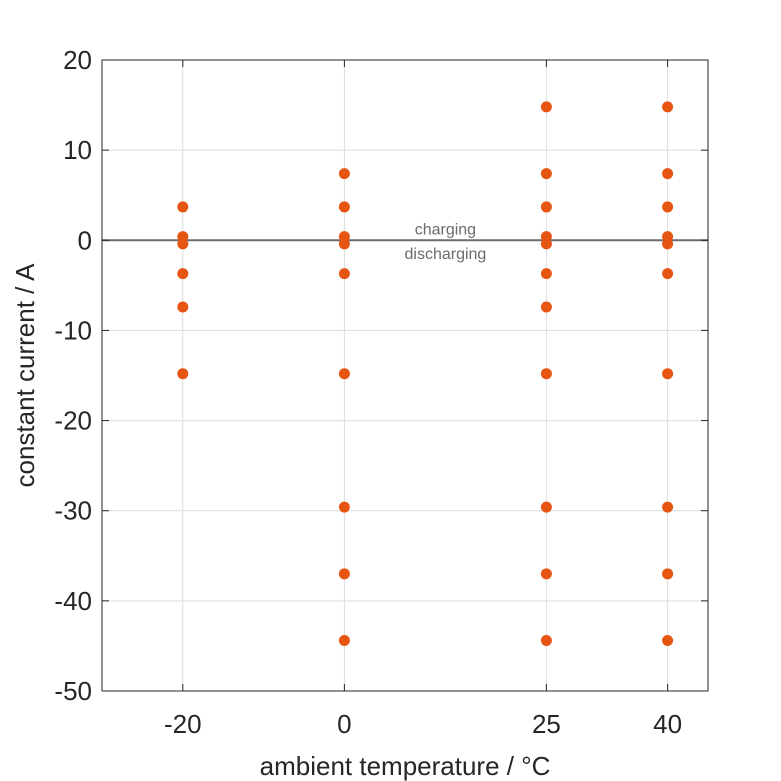 This screenshot has width=781, height=781. What do you see at coordinates (73, 601) in the screenshot?
I see `y-tick-label: -40` at bounding box center [73, 601].